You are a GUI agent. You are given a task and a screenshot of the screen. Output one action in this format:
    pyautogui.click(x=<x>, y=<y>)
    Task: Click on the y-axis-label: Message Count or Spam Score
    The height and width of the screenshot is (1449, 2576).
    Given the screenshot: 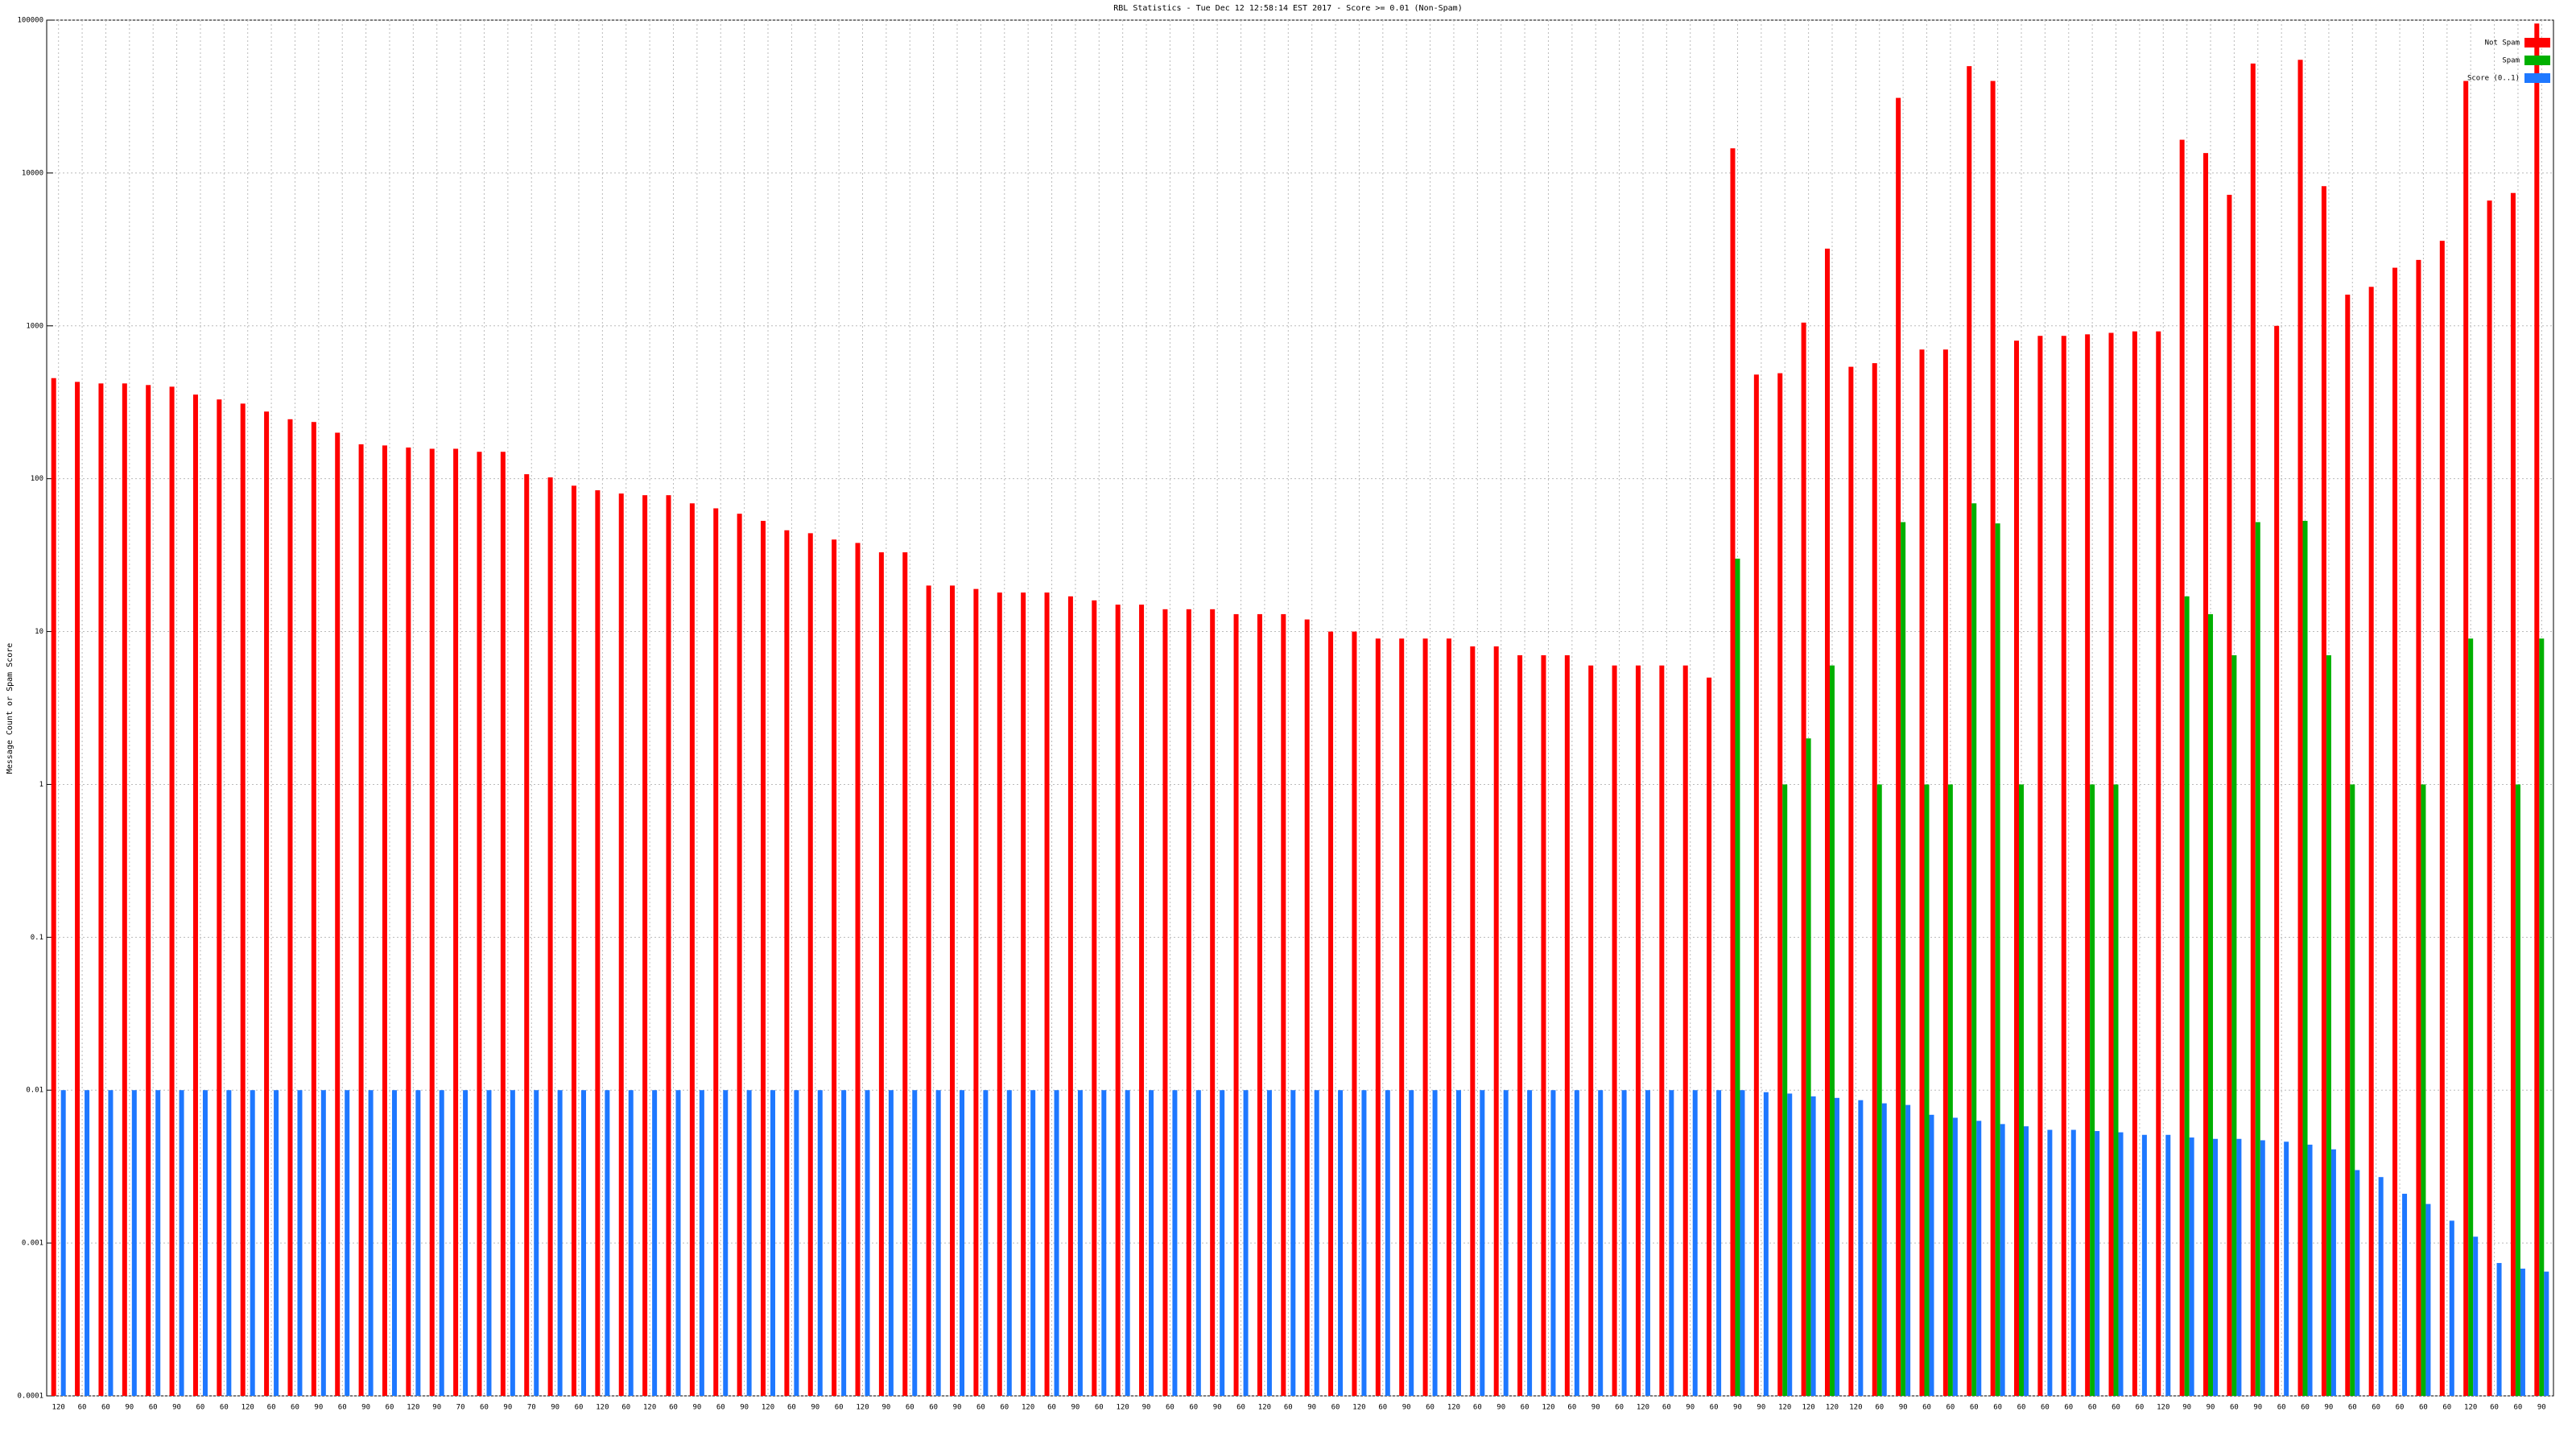 What is the action you would take?
    pyautogui.click(x=10, y=708)
    